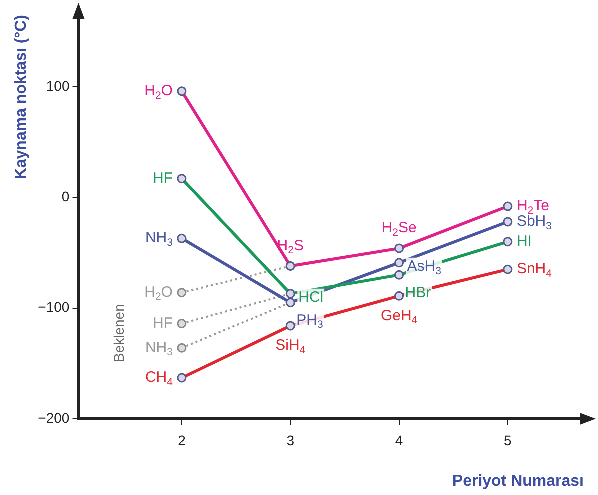 The width and height of the screenshot is (598, 495). I want to click on y-tick-label: −200, so click(54, 418).